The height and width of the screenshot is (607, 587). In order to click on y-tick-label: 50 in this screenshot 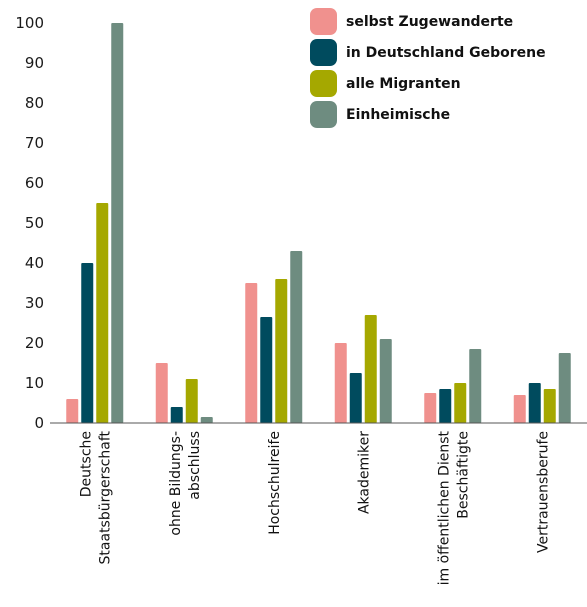, I will do `click(34, 223)`.